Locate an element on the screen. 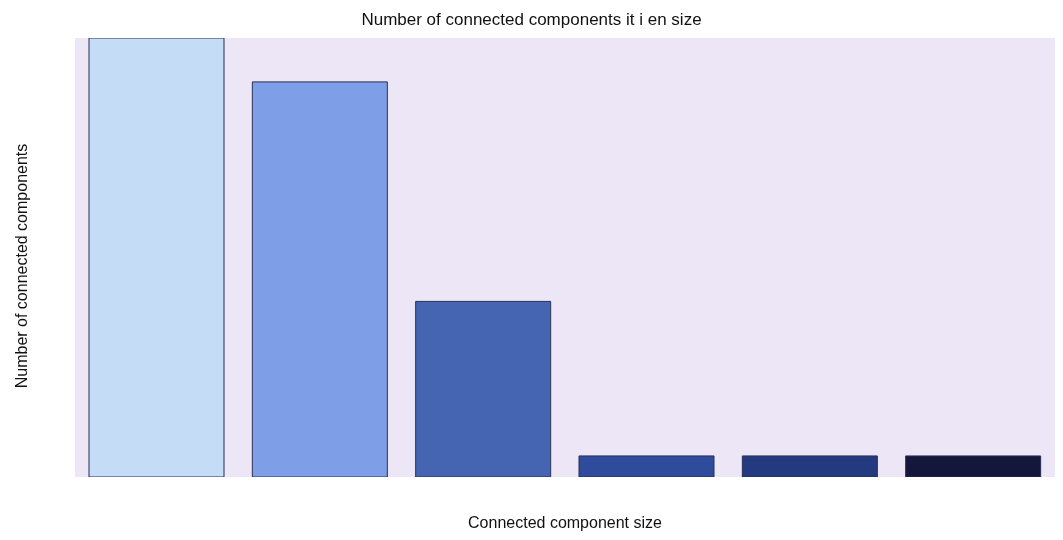 The width and height of the screenshot is (1063, 540). y-axis-title: Number of connected components is located at coordinates (22, 266).